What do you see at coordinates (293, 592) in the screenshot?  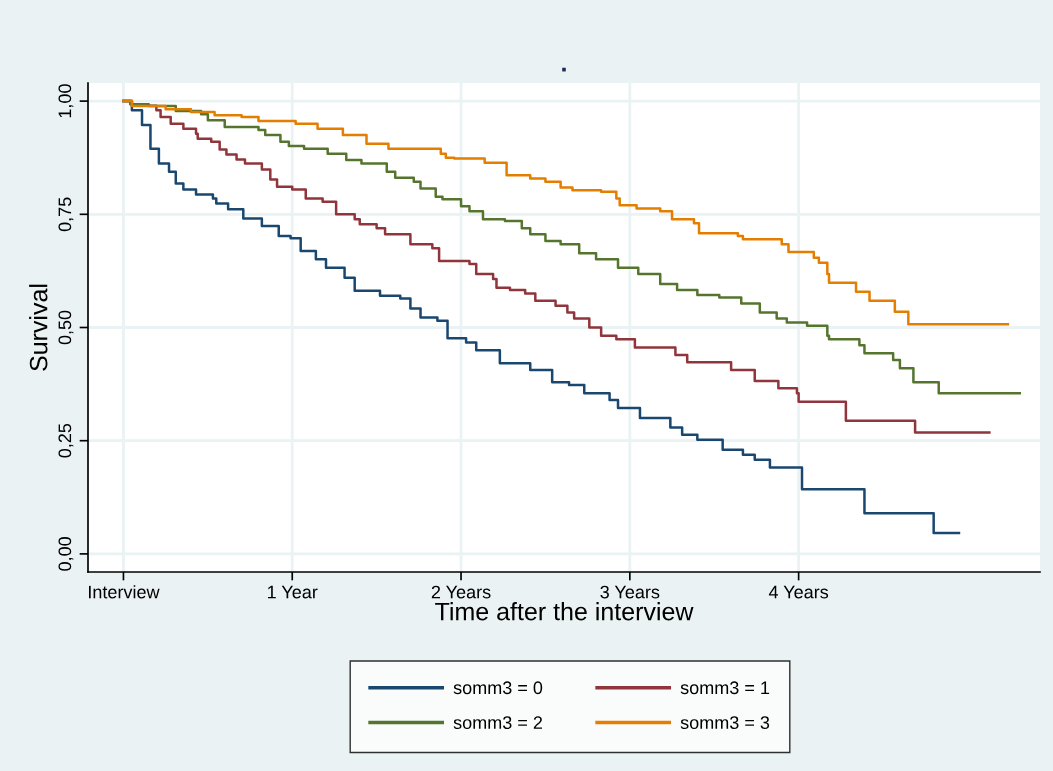 I see `x-tick-label: 1 Year` at bounding box center [293, 592].